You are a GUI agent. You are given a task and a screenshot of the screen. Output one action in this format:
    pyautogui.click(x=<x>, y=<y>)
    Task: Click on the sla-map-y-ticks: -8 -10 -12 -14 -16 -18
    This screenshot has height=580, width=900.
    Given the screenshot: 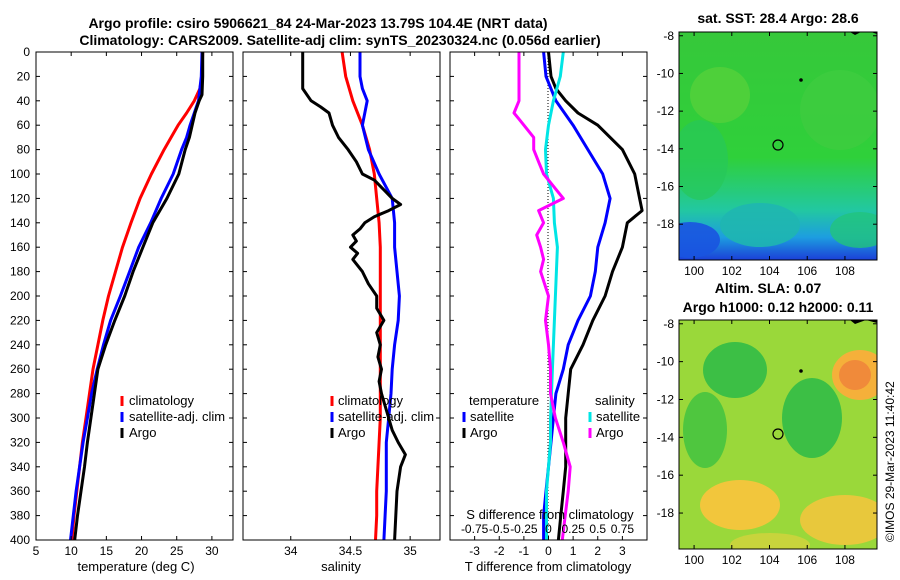 What is the action you would take?
    pyautogui.click(x=767, y=418)
    